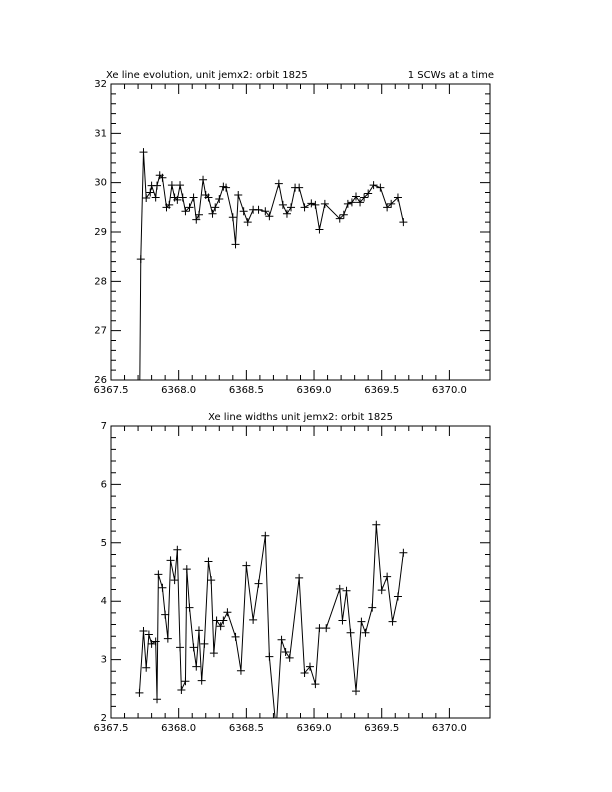 The image size is (612, 792). Describe the element at coordinates (271, 266) in the screenshot. I see `data-line` at that location.